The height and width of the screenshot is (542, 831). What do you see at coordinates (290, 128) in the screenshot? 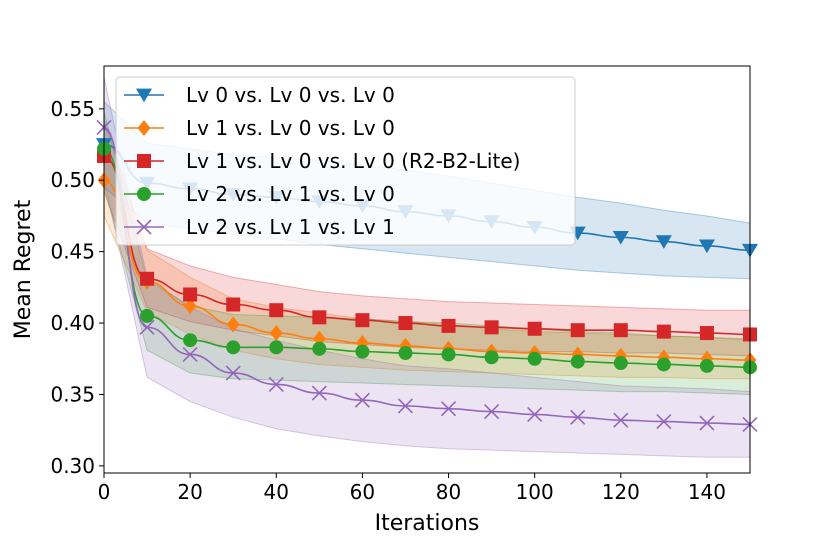
I see `legend-label-2: Lv 1 vs. Lv 0 vs. Lv 0` at bounding box center [290, 128].